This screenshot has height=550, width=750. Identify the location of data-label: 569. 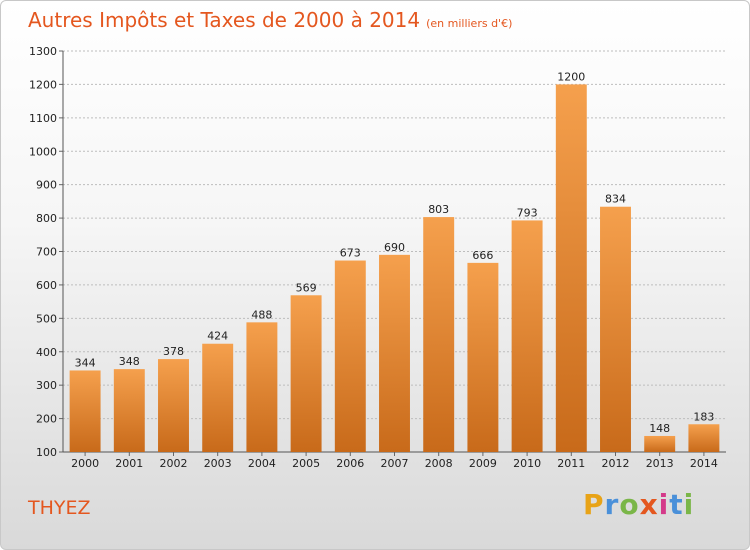
(306, 287).